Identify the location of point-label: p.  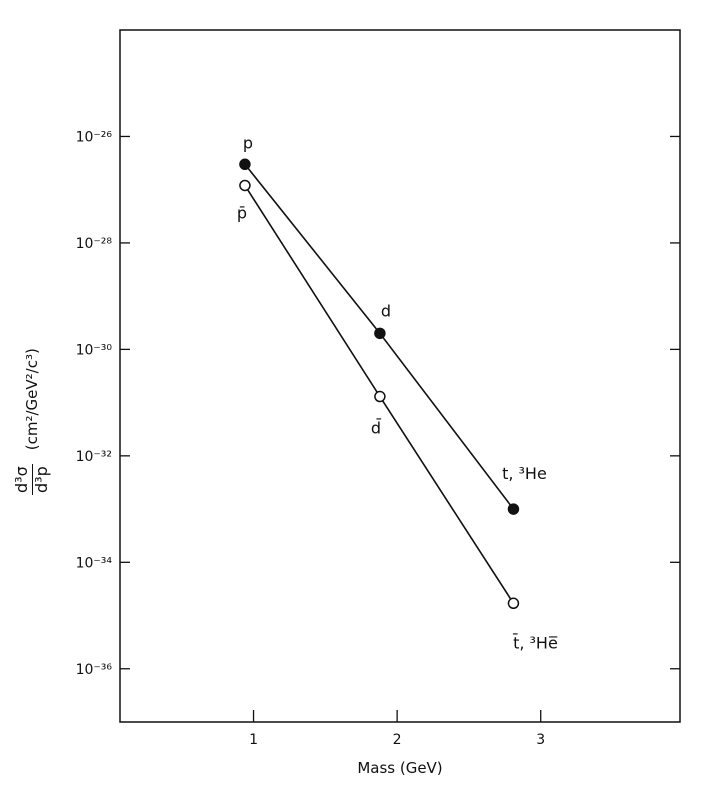
(248, 142).